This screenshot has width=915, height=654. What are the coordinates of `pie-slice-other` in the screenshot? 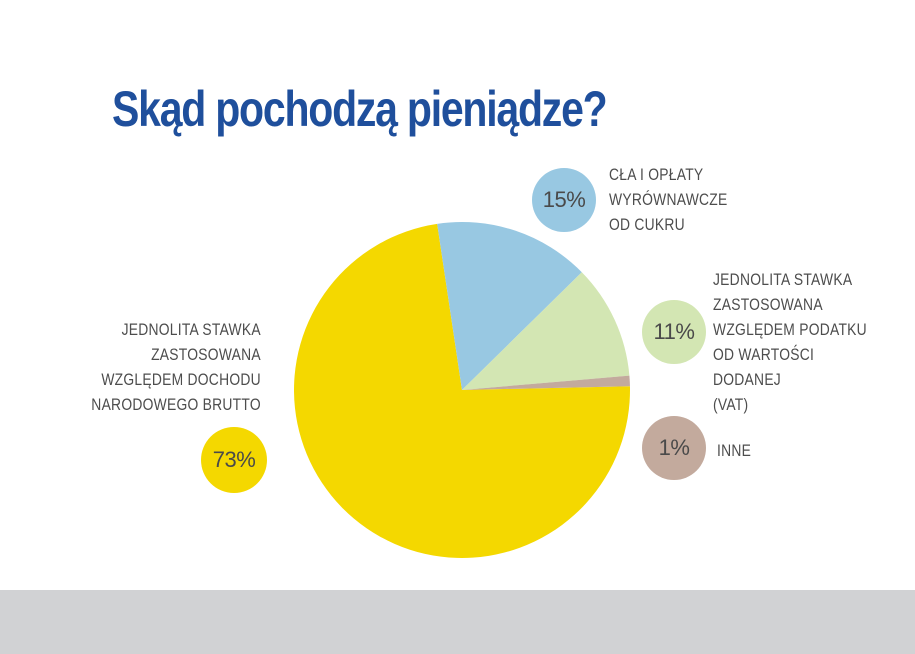 It's located at (546, 382).